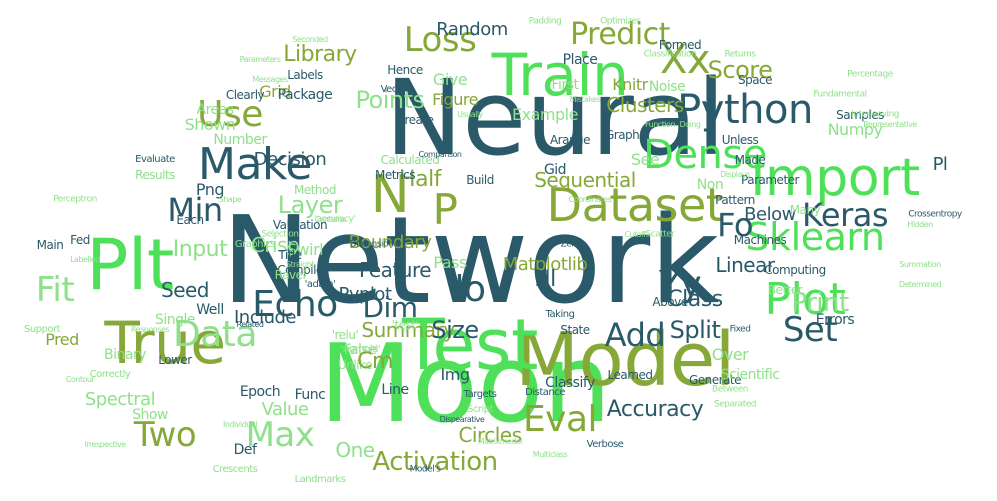 This screenshot has height=501, width=997. Describe the element at coordinates (585, 180) in the screenshot. I see `word-sequential: Sequential` at that location.